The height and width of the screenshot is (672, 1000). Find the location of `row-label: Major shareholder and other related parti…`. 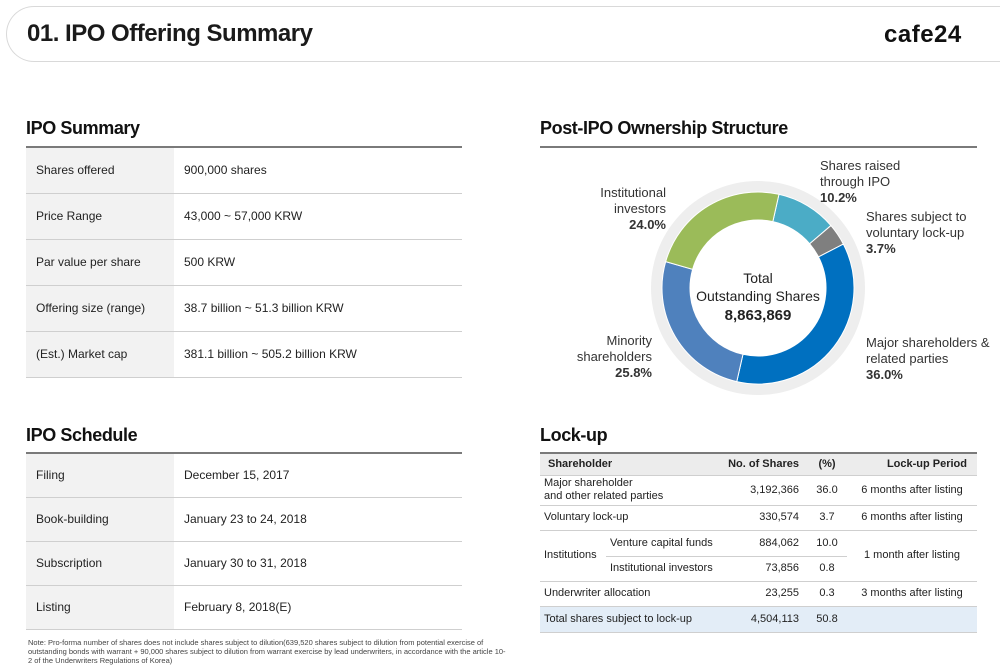

row-label: Major shareholder and other related parti… is located at coordinates (631, 490).